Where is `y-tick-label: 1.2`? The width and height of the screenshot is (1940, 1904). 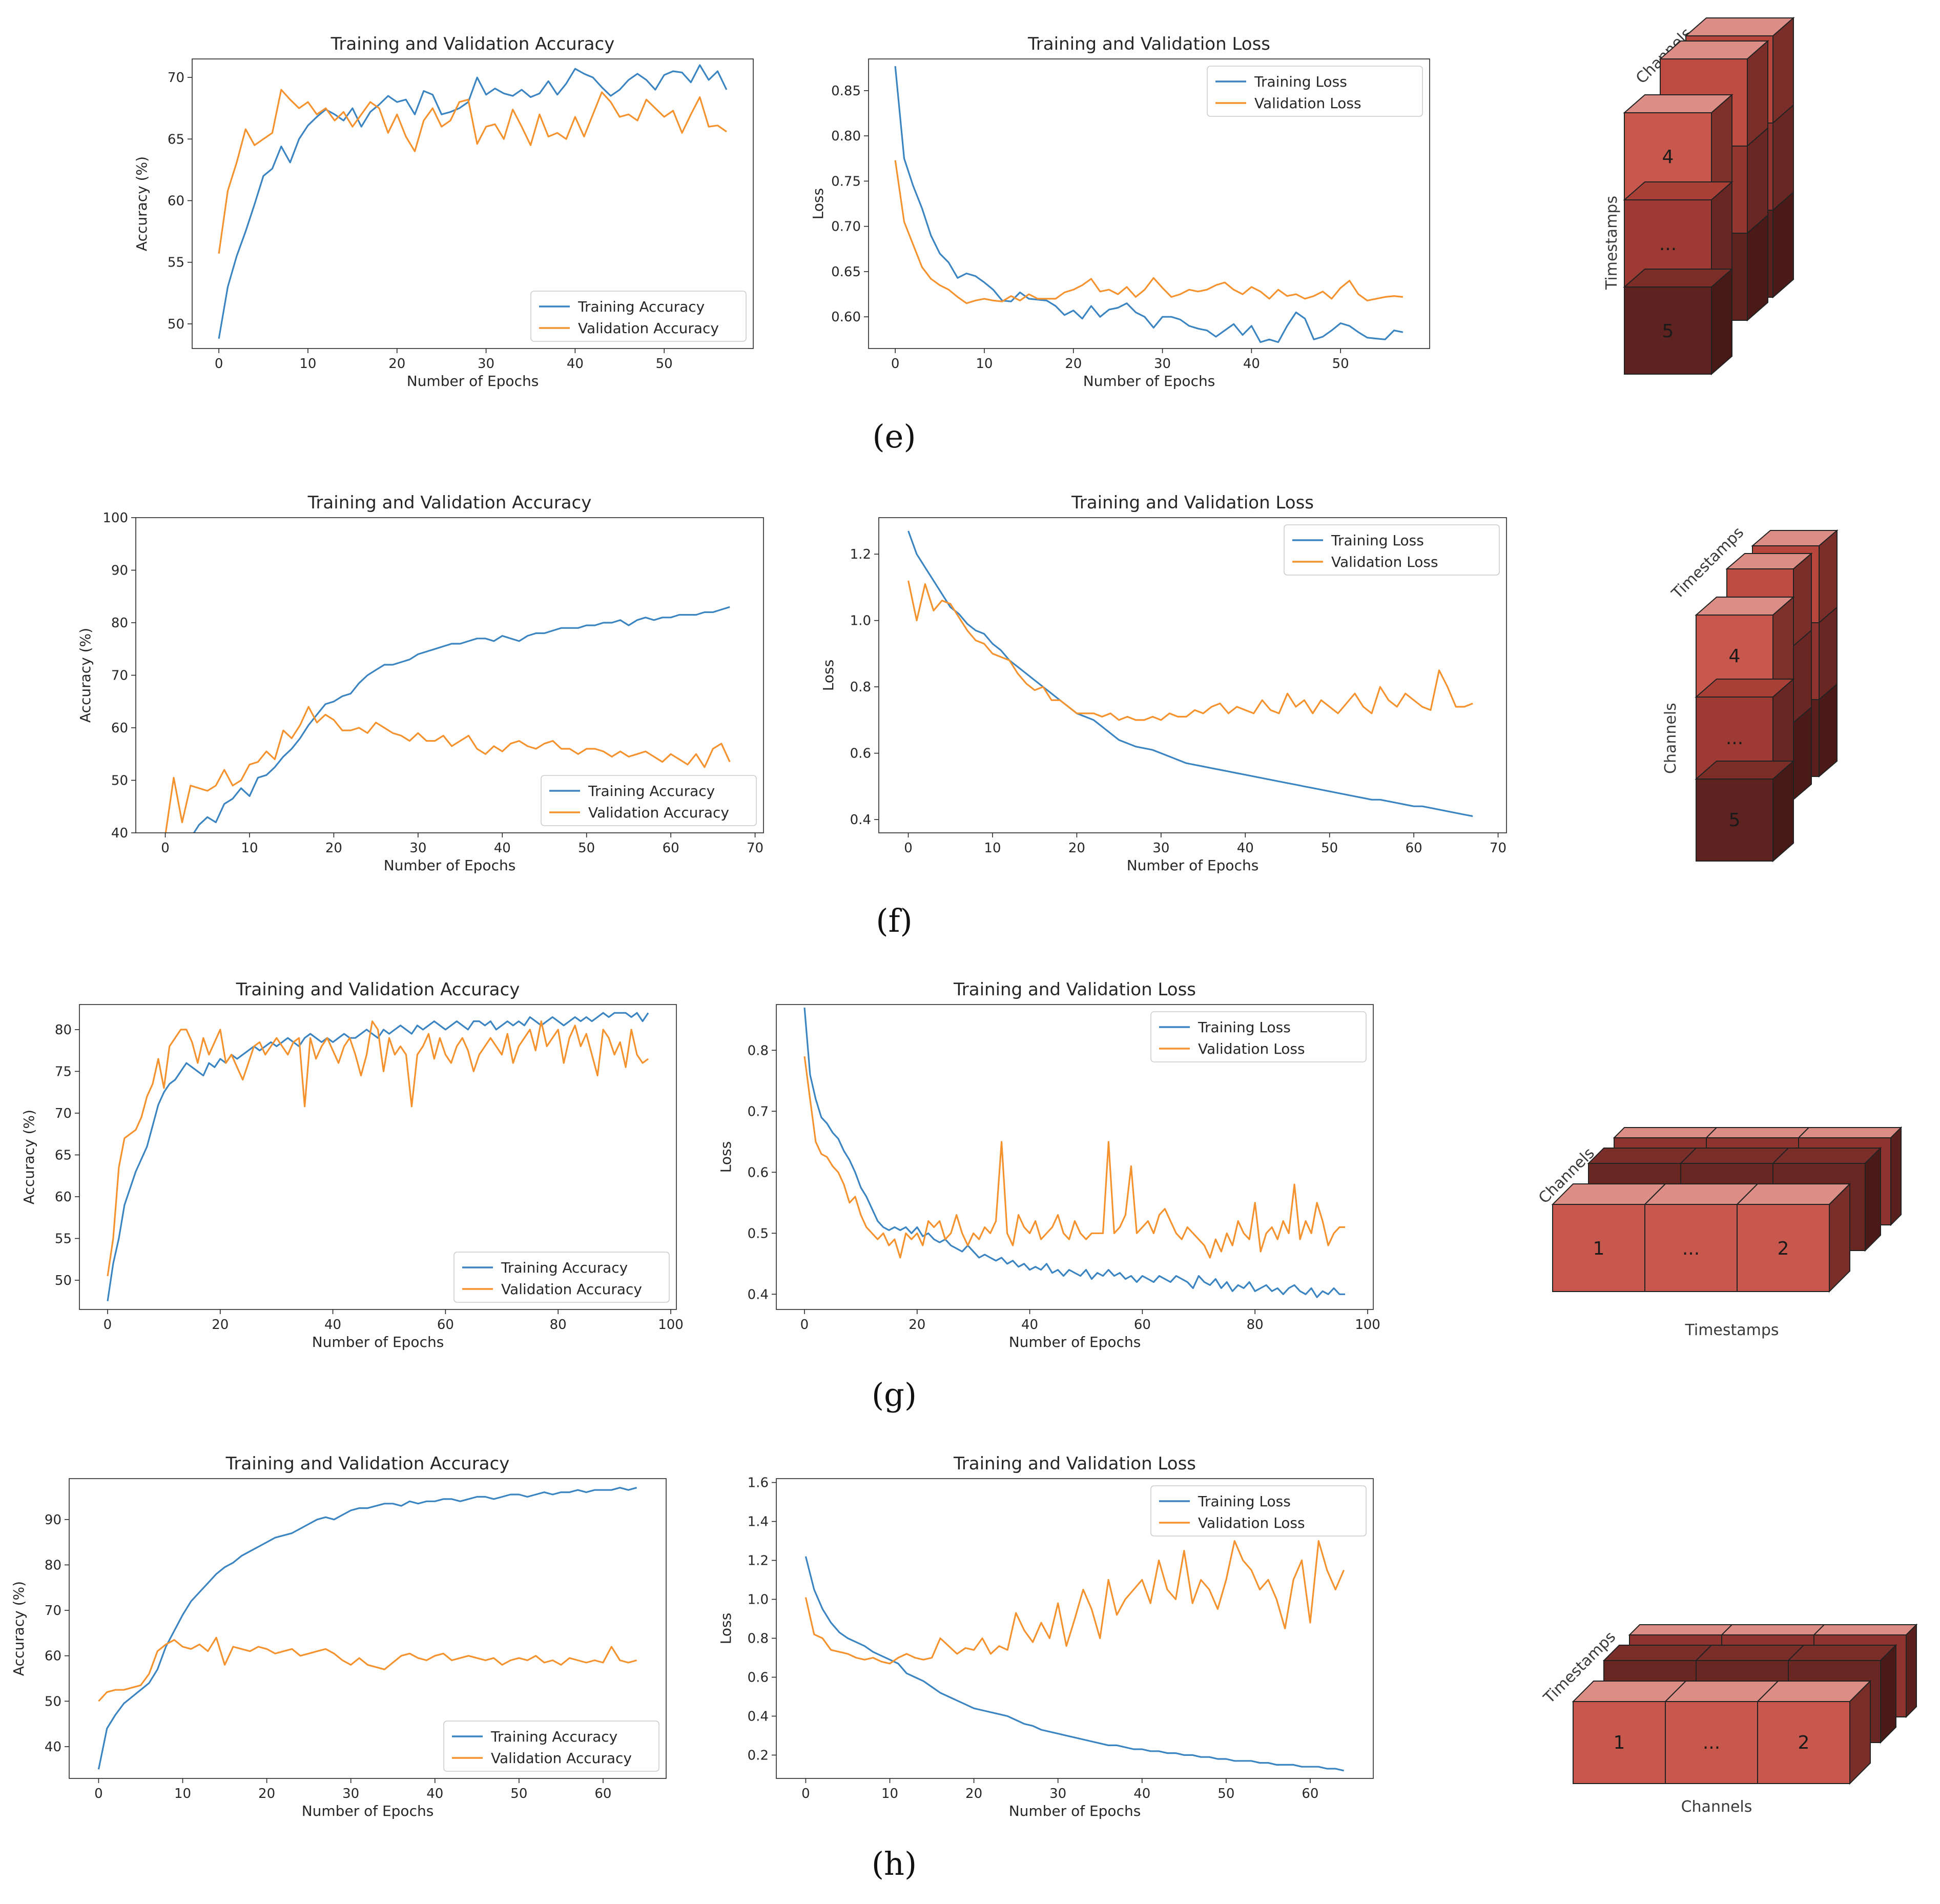
y-tick-label: 1.2 is located at coordinates (861, 554).